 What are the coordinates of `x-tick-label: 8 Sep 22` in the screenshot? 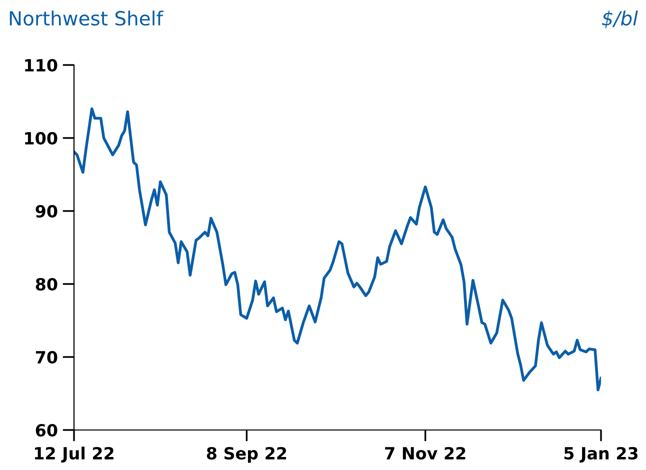 It's located at (246, 454).